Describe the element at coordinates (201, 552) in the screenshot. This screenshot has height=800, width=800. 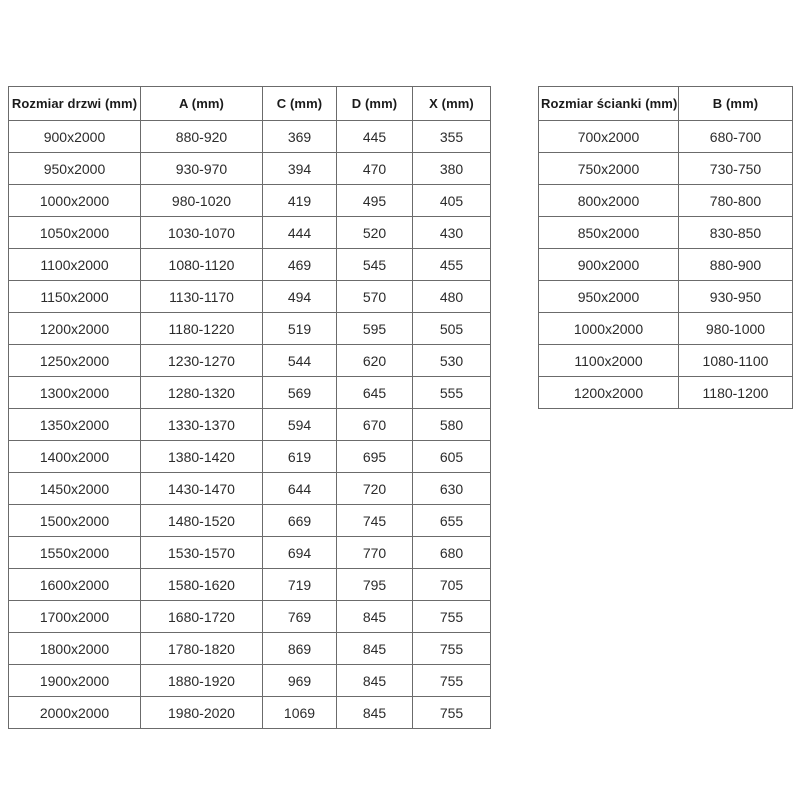
I see `cell-value: 1530-1570` at that location.